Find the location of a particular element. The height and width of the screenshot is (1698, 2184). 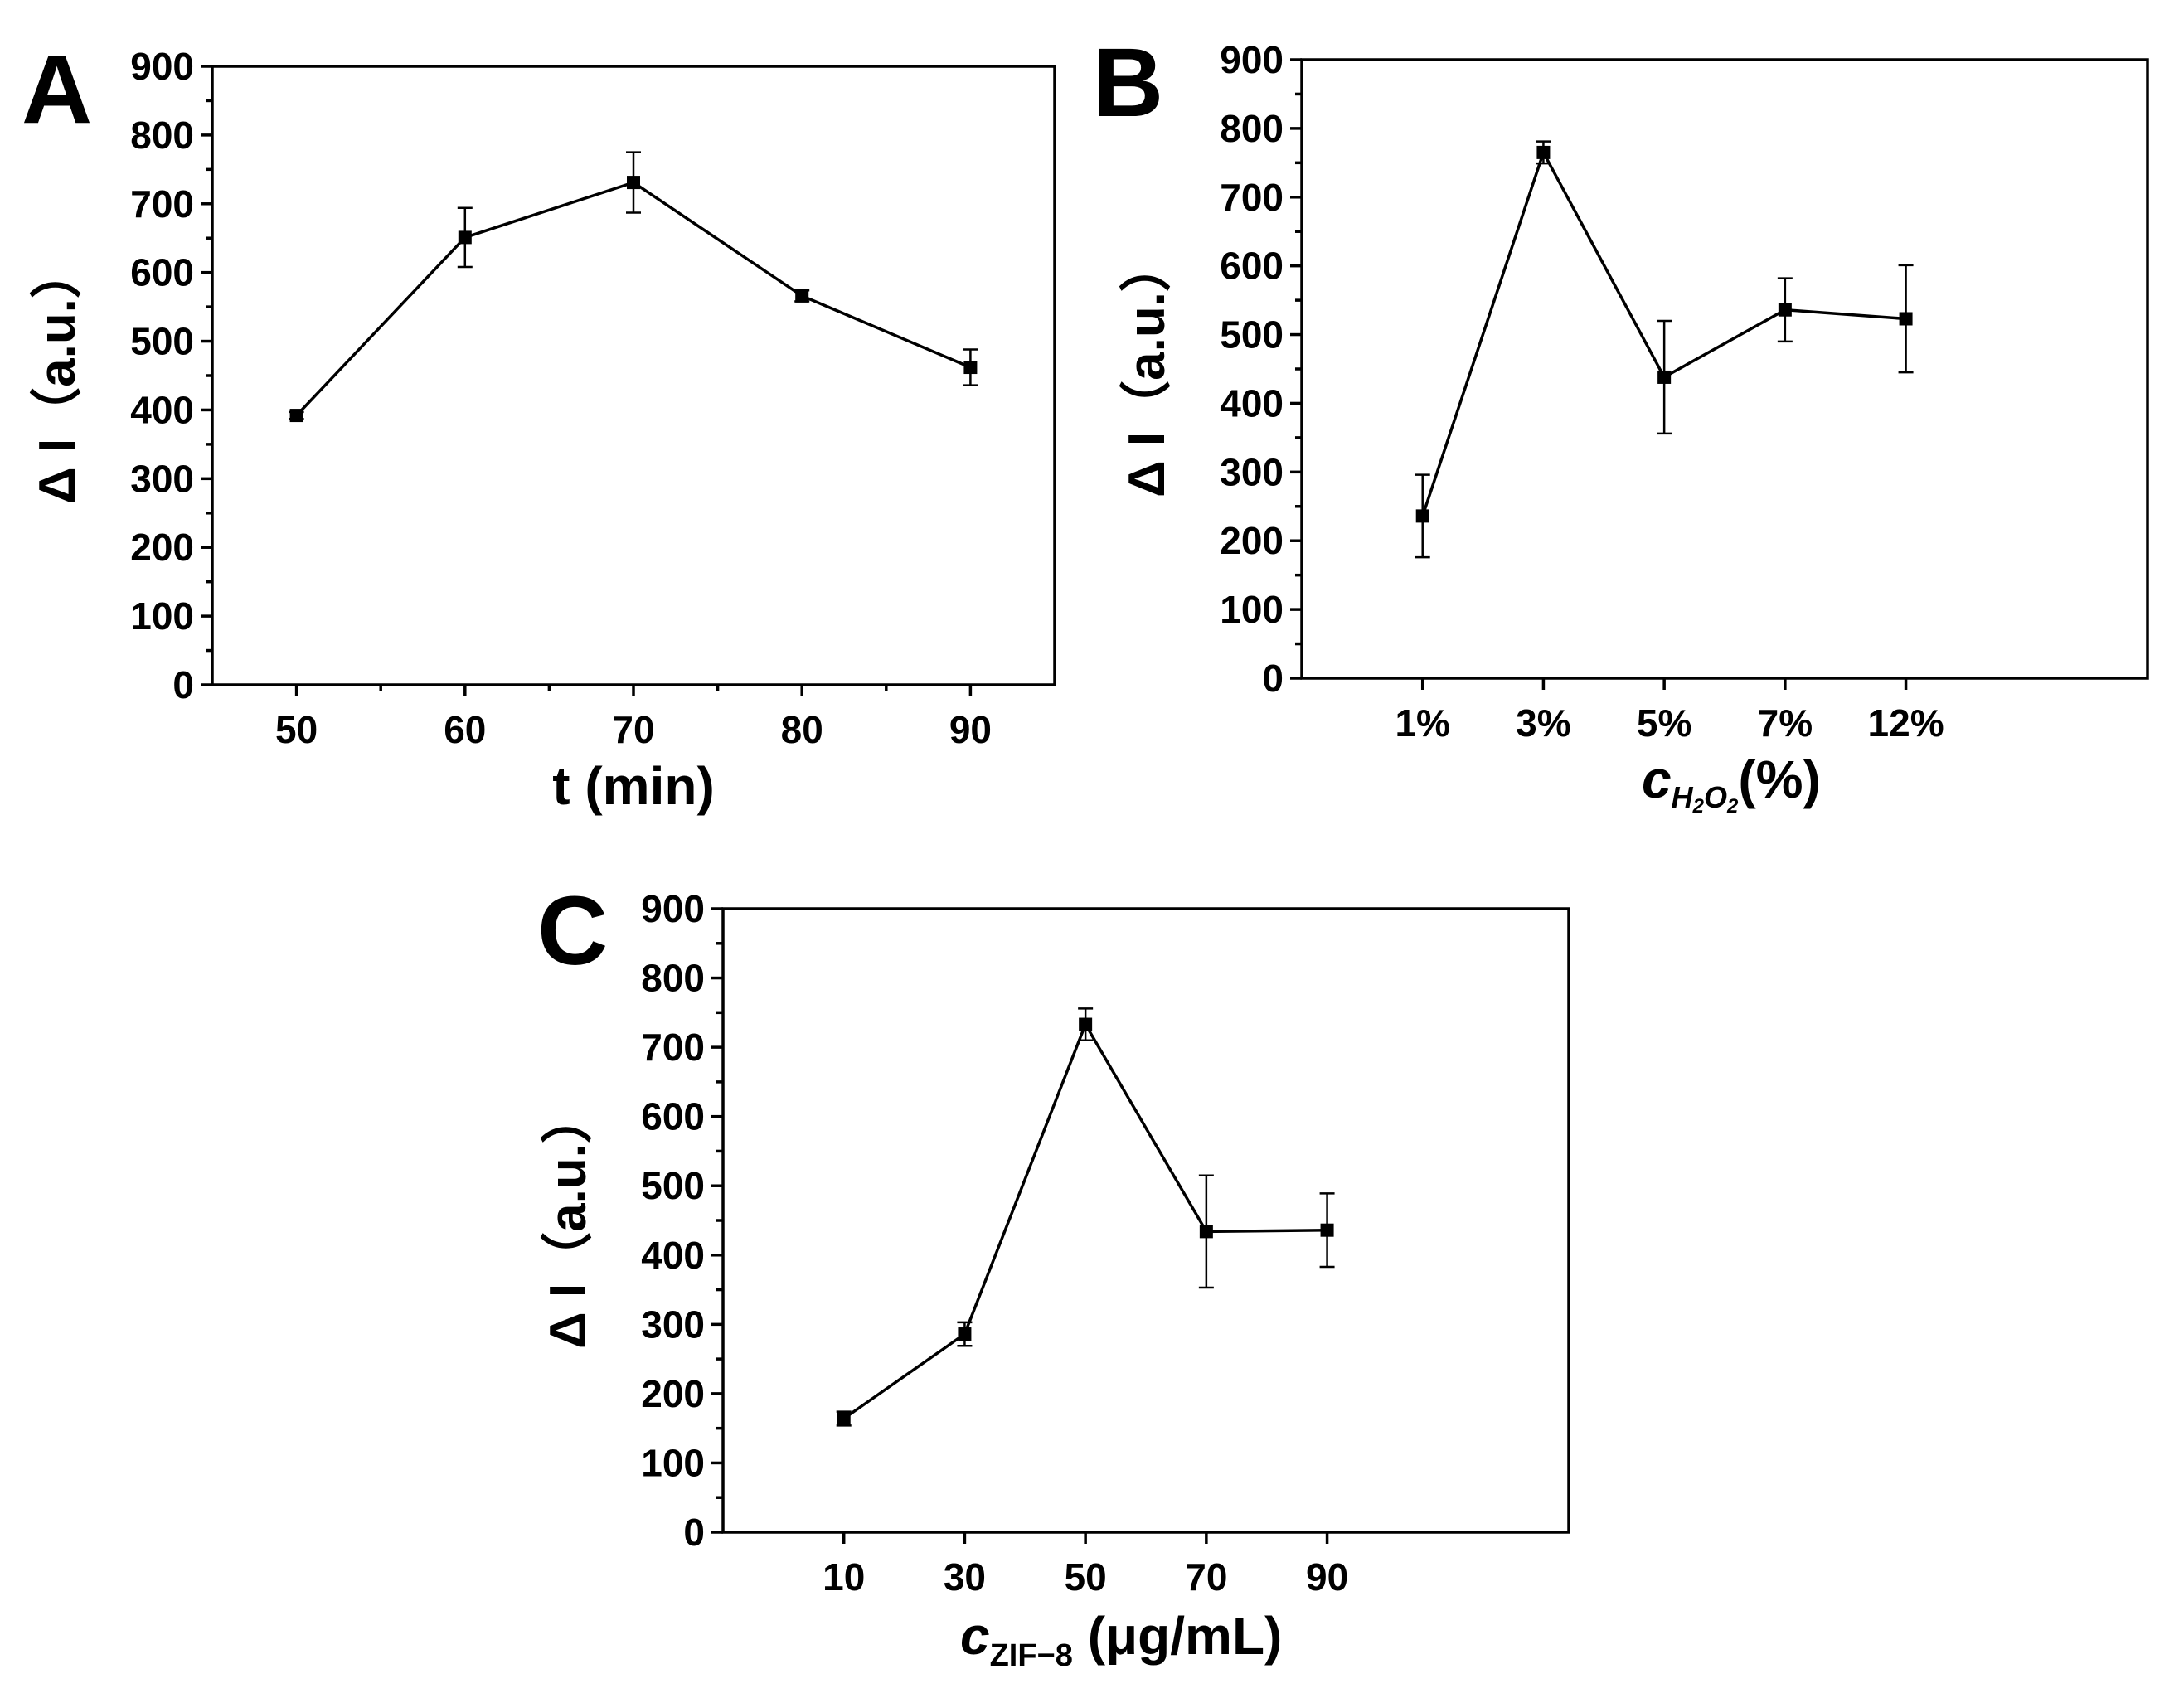

x-tick-labels-b: 1% 3% 5% 7% 12% is located at coordinates (1669, 723).